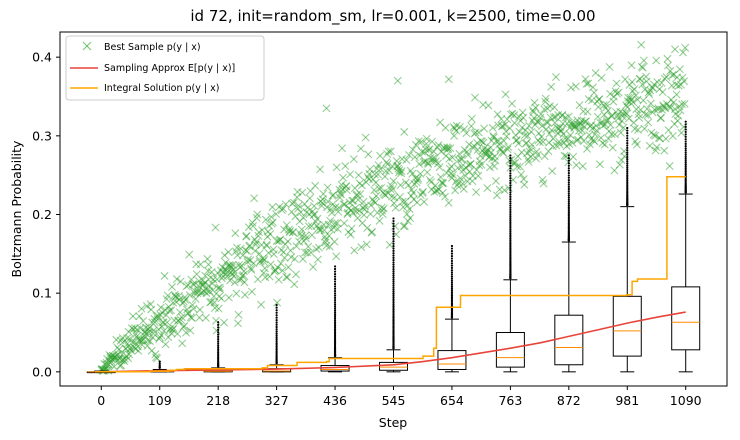 The height and width of the screenshot is (440, 740). Describe the element at coordinates (393, 295) in the screenshot. I see `boxplot` at that location.